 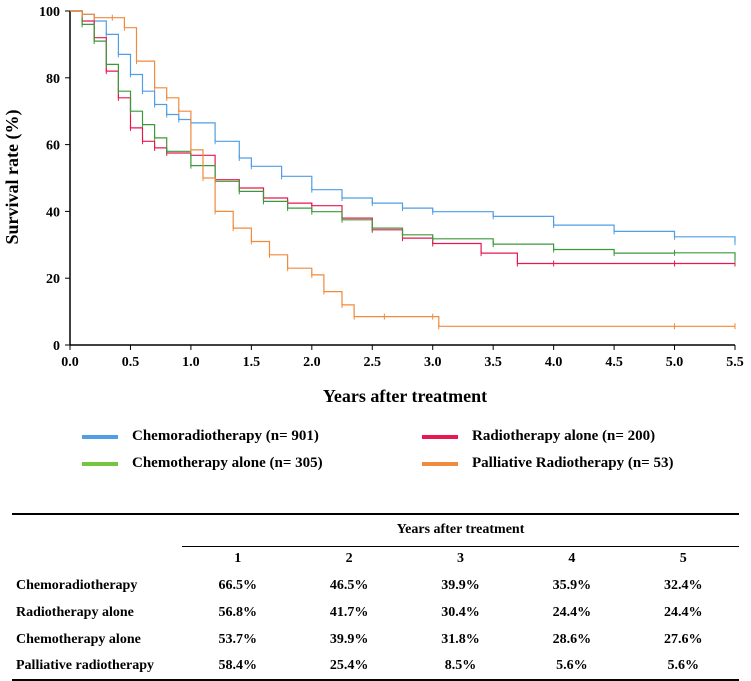 I want to click on table-cell: 27.6%, so click(x=683, y=639).